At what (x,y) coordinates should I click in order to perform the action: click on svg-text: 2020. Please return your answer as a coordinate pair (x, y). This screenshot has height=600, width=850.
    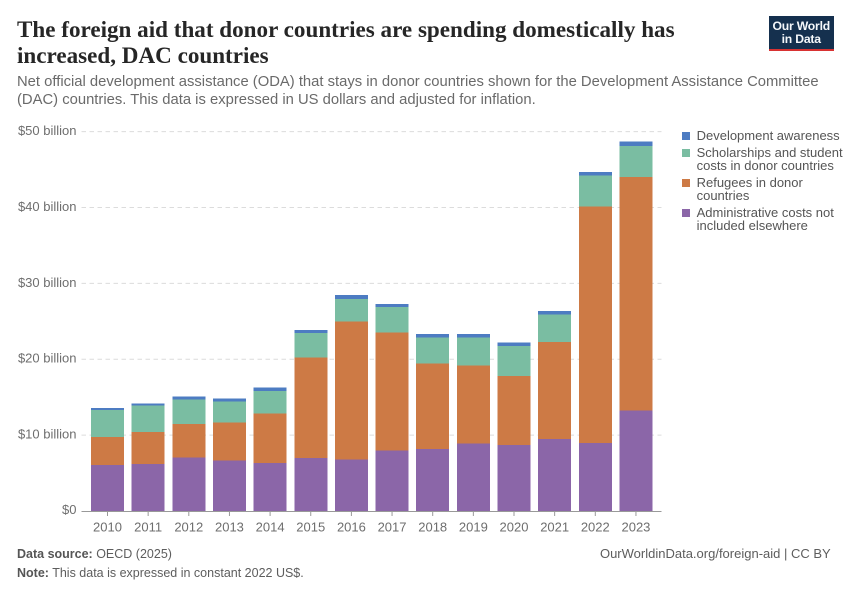
    Looking at the image, I should click on (514, 527).